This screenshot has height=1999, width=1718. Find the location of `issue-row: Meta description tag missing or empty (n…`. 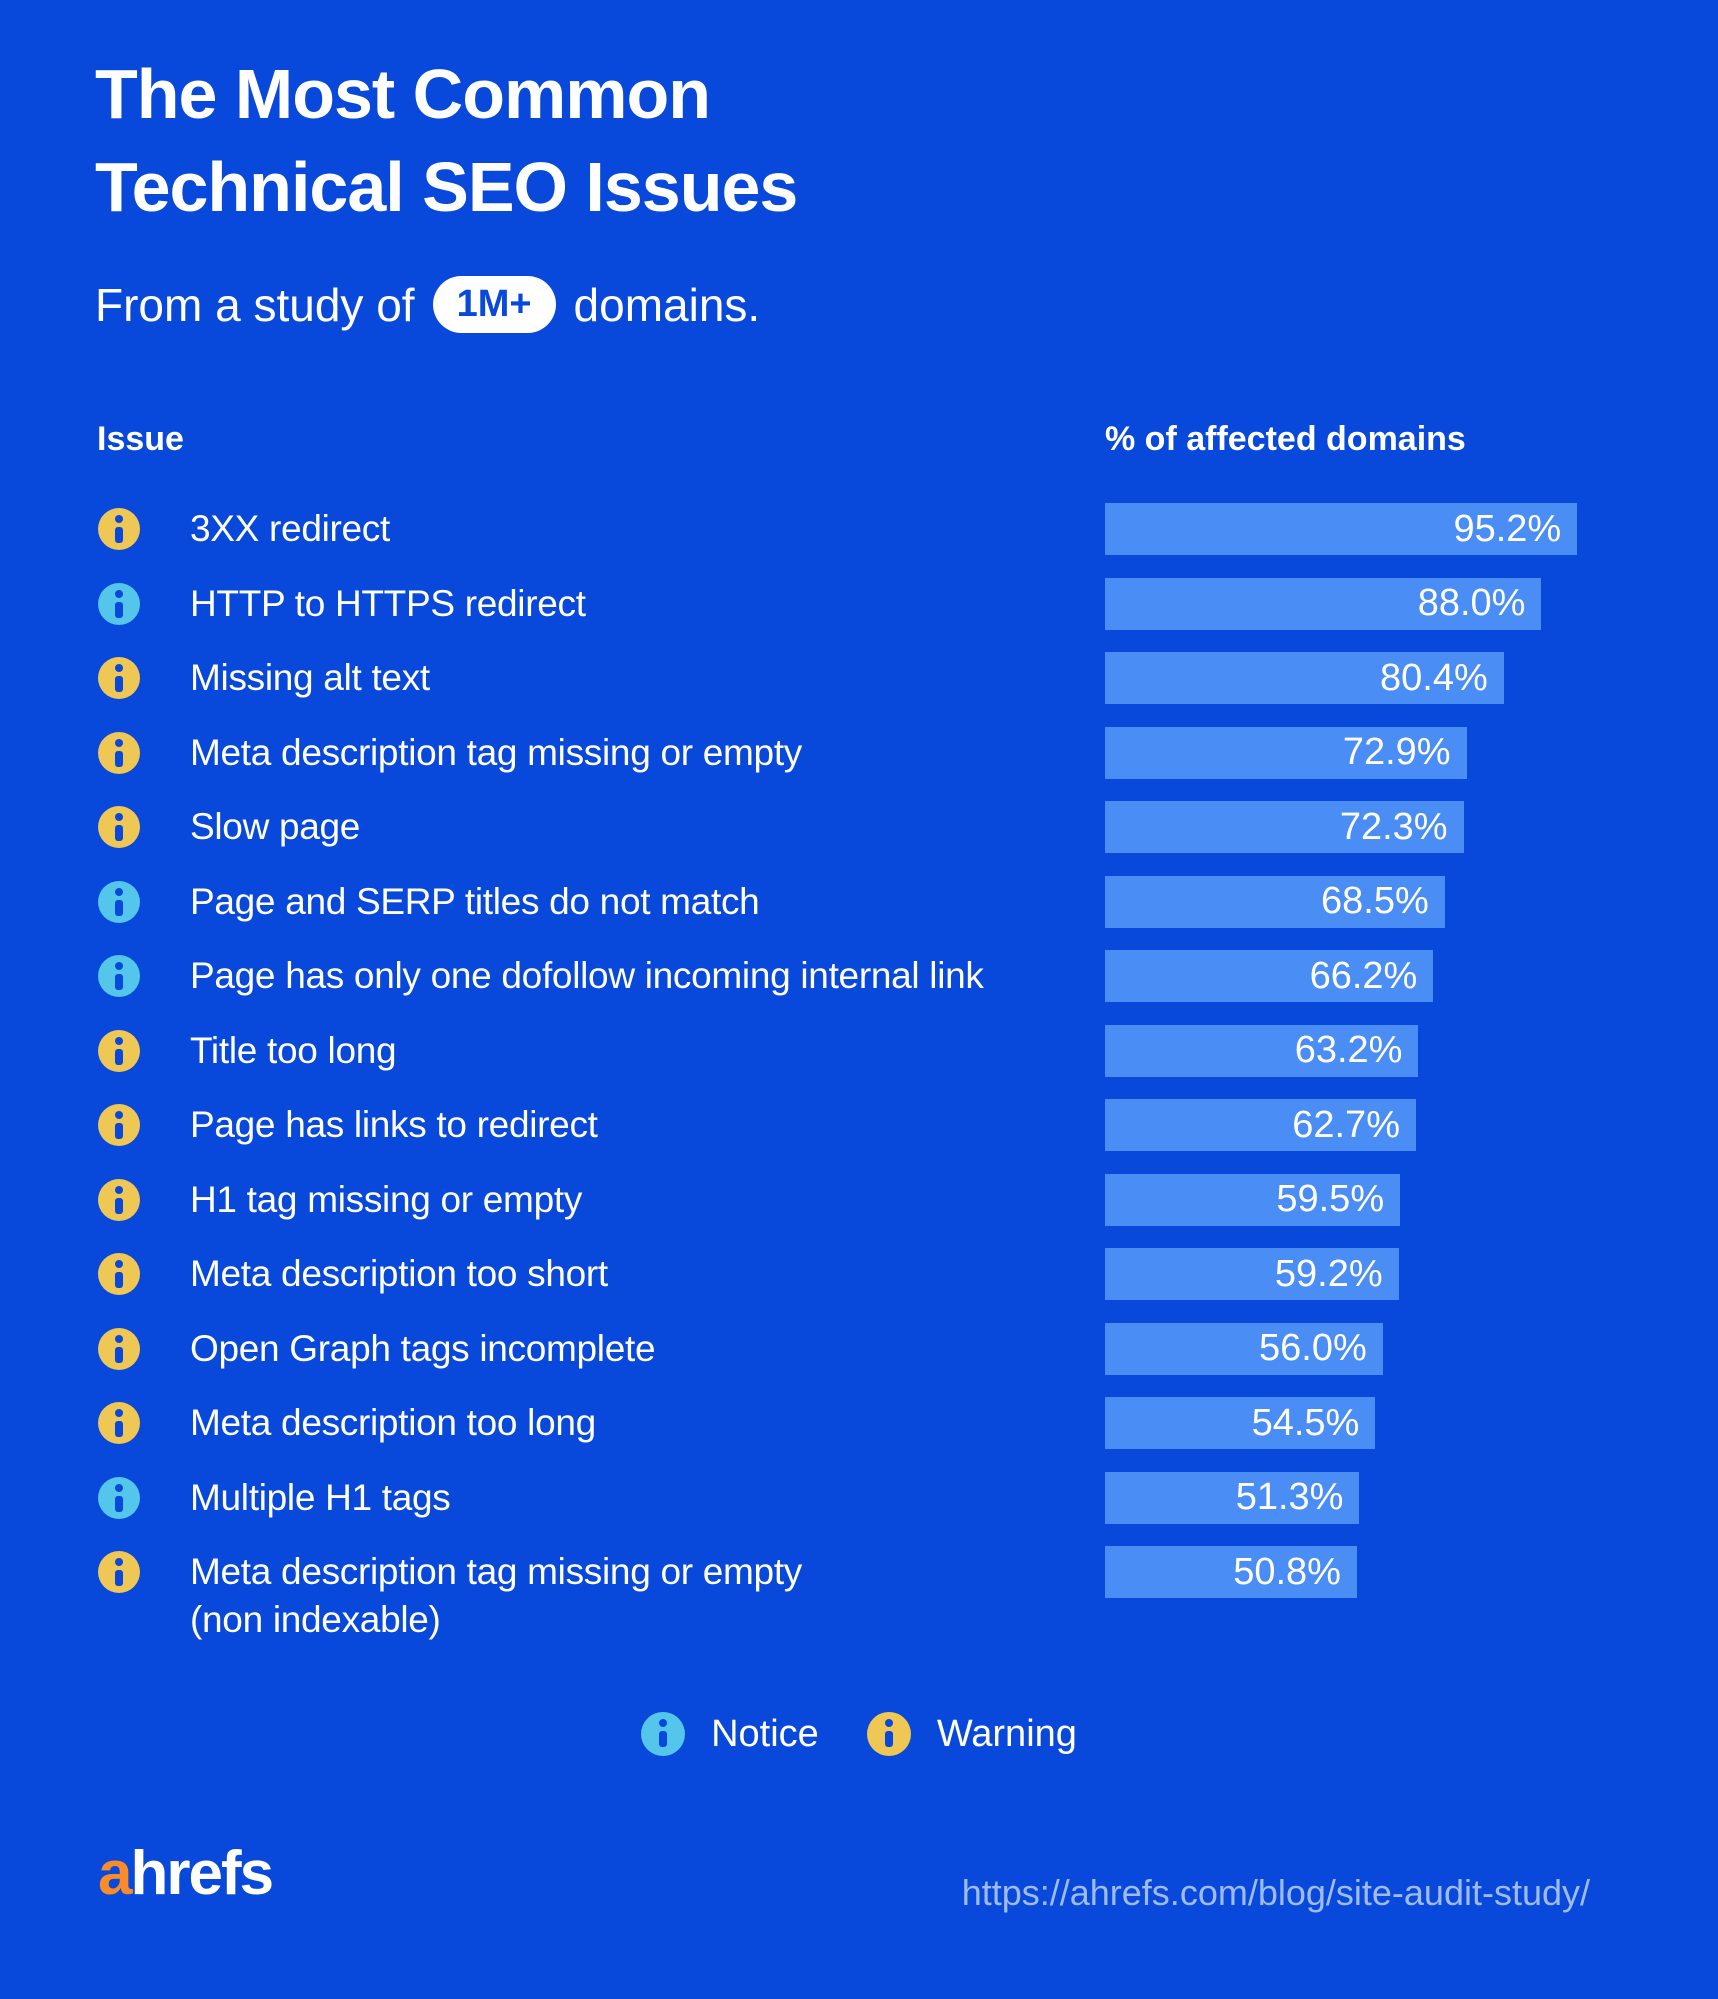

issue-row: Meta description tag missing or empty (n… is located at coordinates (859, 1593).